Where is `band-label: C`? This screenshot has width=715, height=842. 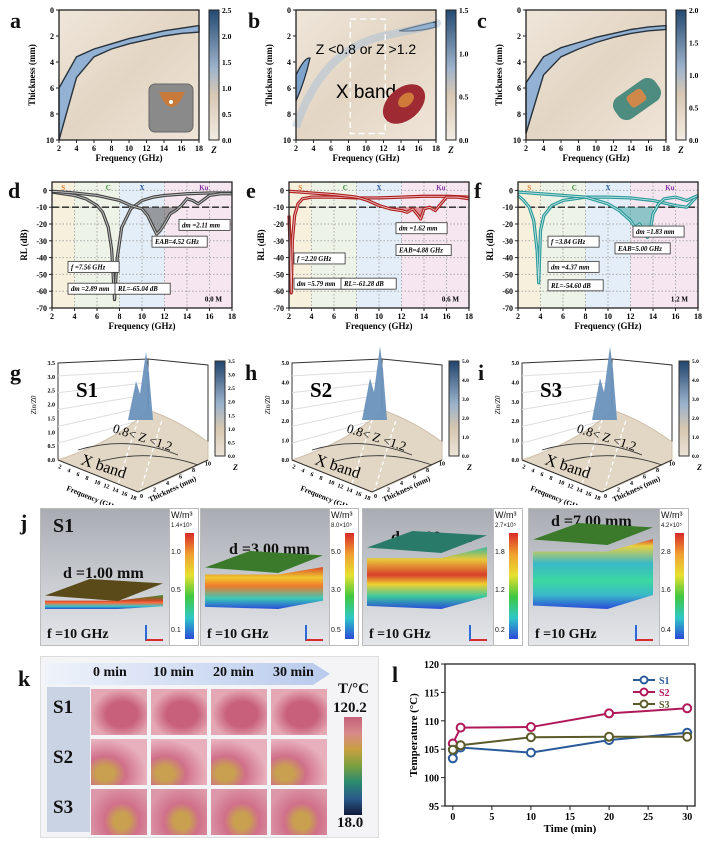
band-label: C is located at coordinates (574, 188).